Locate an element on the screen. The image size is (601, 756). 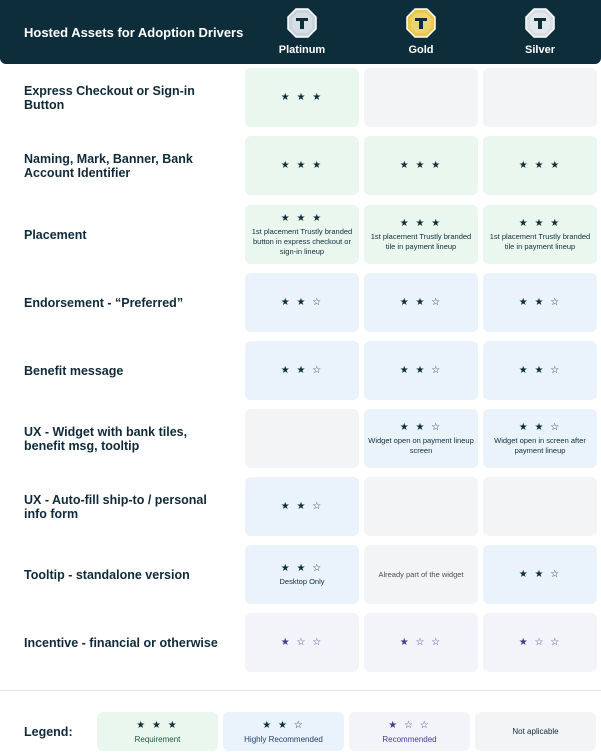
silver-badge-icon is located at coordinates (540, 23).